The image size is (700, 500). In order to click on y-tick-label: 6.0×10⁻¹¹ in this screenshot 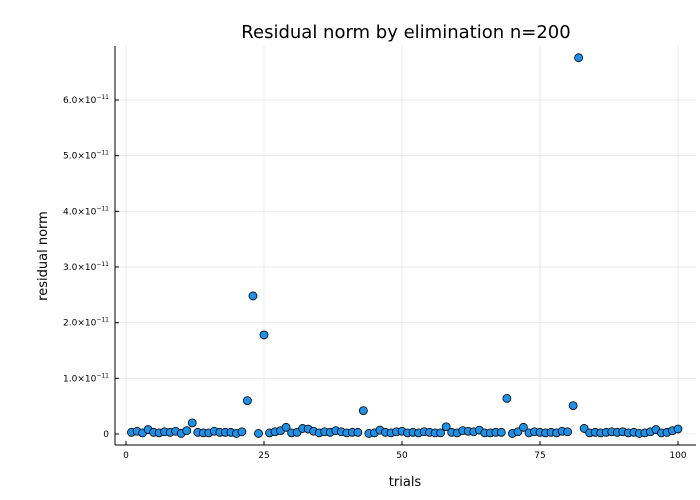, I will do `click(86, 100)`.